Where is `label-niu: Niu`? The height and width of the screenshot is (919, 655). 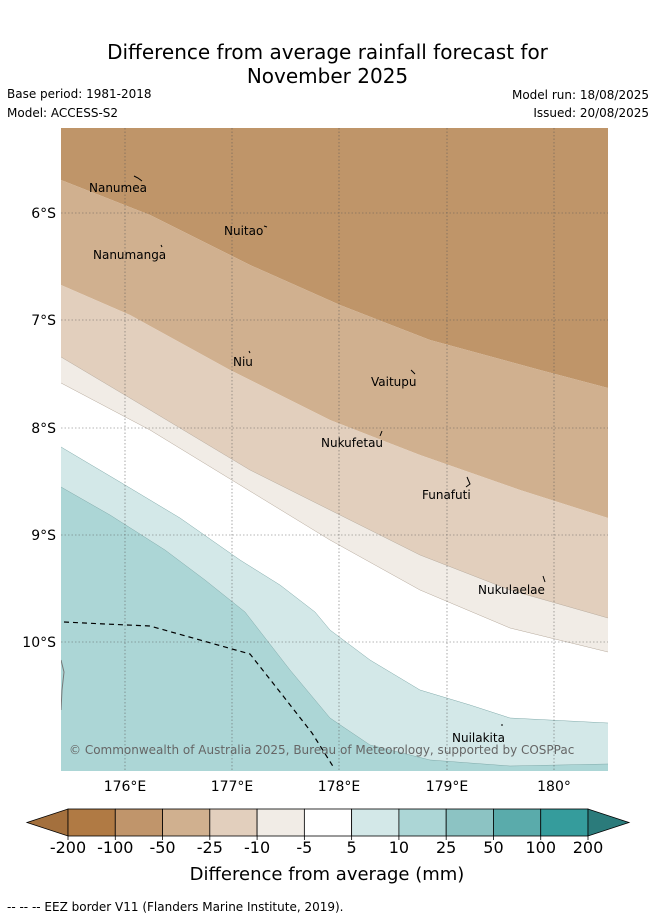
label-niu: Niu is located at coordinates (243, 362).